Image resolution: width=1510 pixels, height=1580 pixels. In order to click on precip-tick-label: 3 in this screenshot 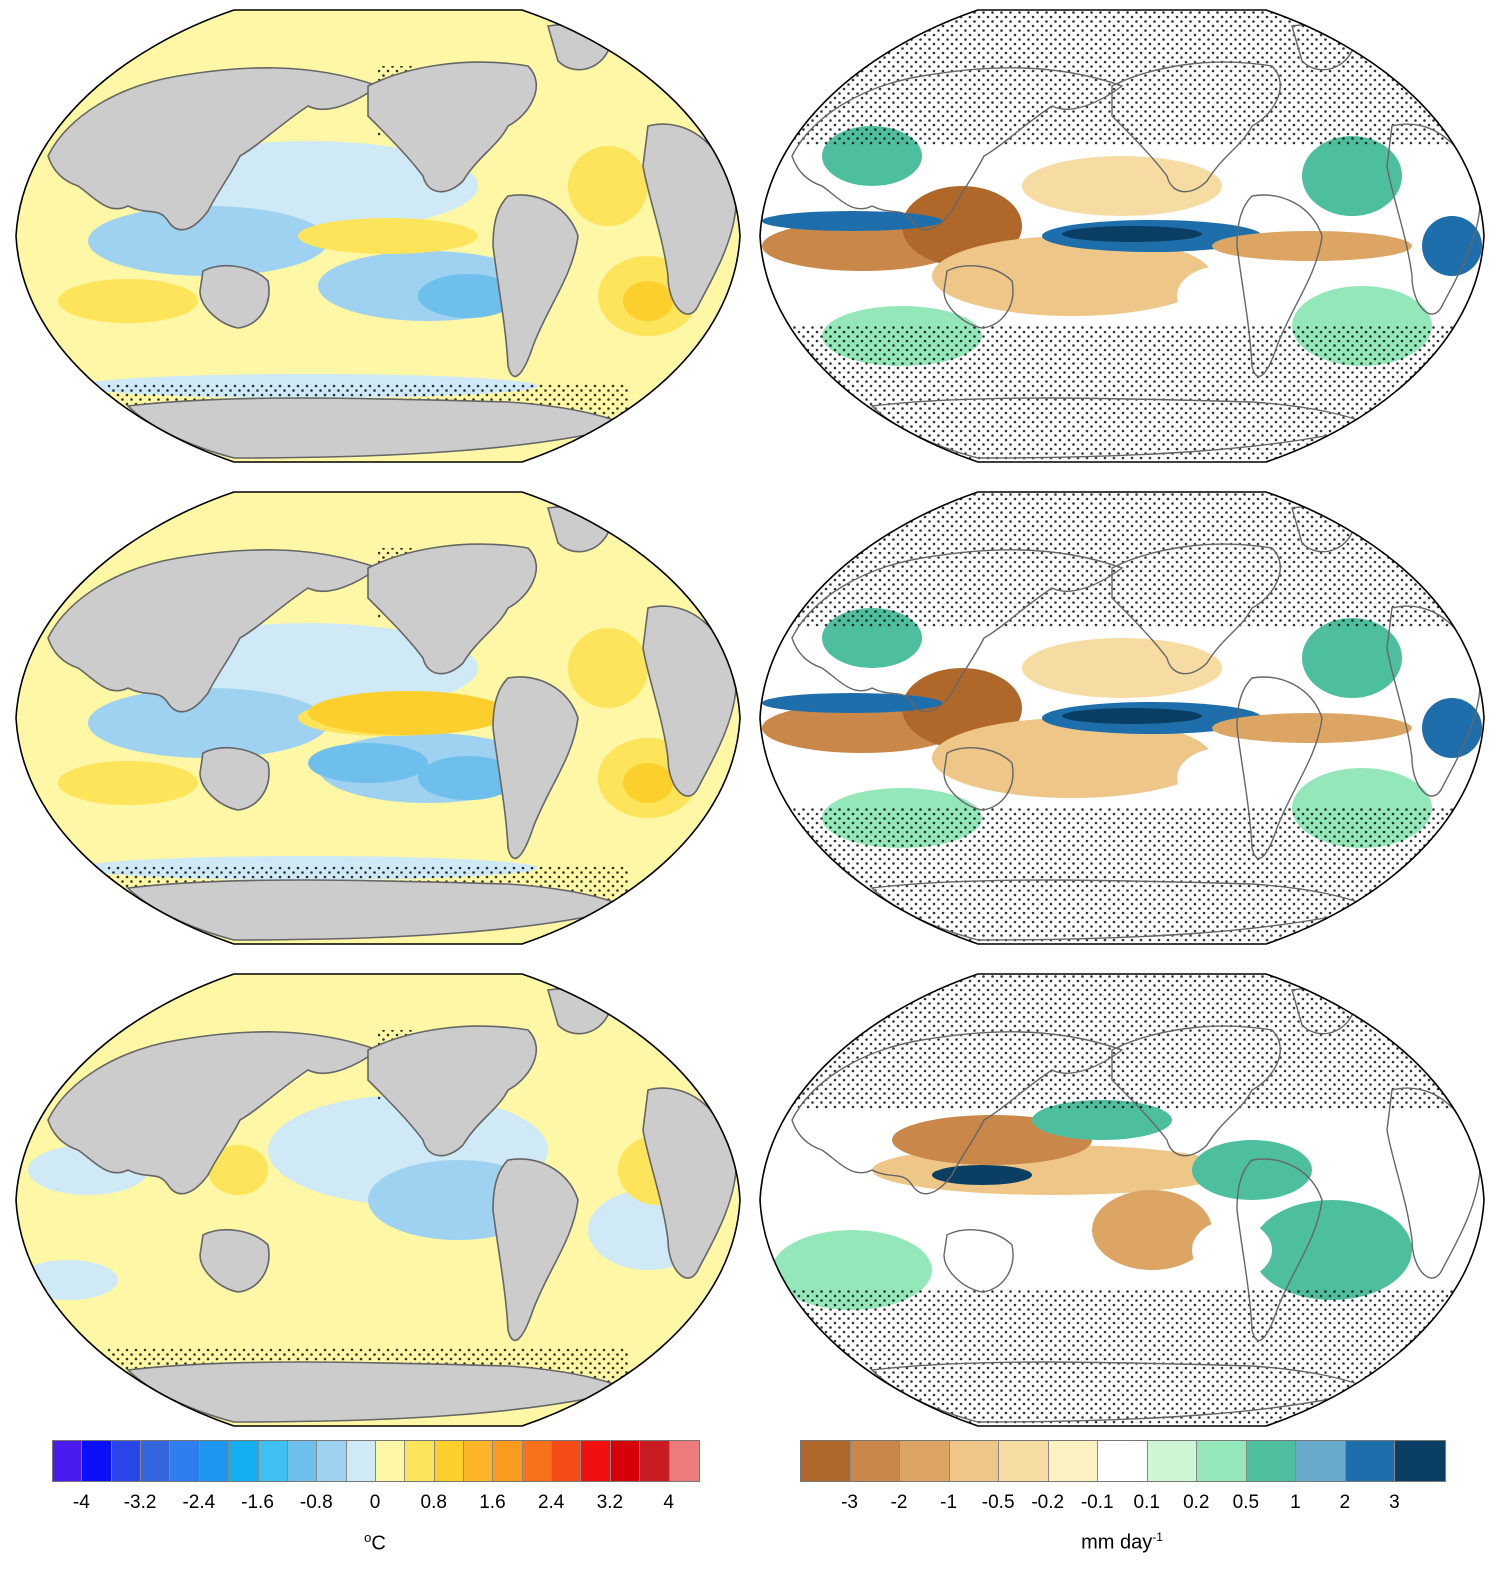, I will do `click(1394, 1502)`.